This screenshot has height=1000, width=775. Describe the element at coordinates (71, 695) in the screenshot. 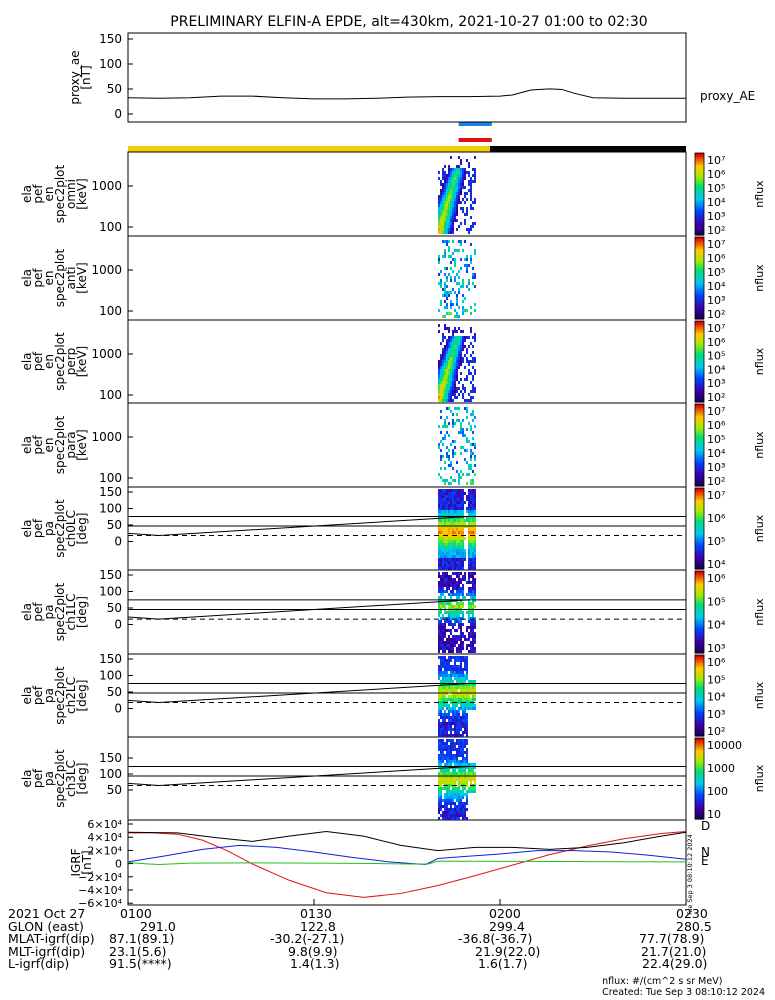

I see `y-axis-label: ch2LC` at that location.